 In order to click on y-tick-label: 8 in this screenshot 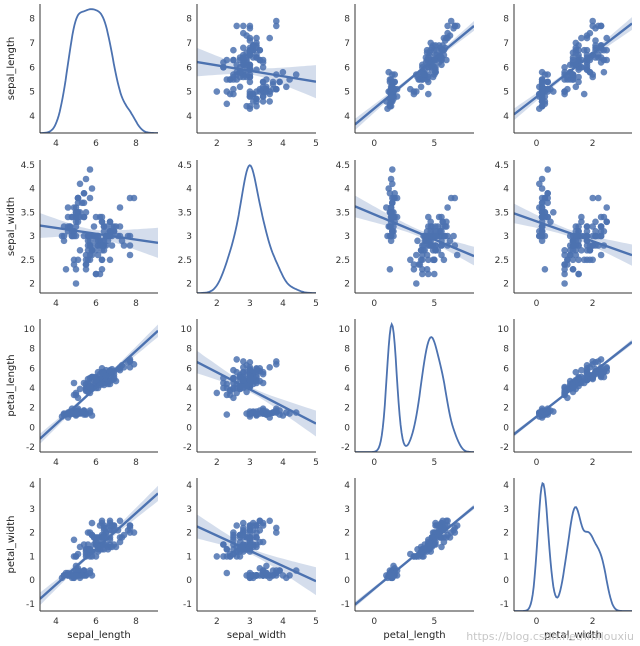, I will do `click(506, 350)`.